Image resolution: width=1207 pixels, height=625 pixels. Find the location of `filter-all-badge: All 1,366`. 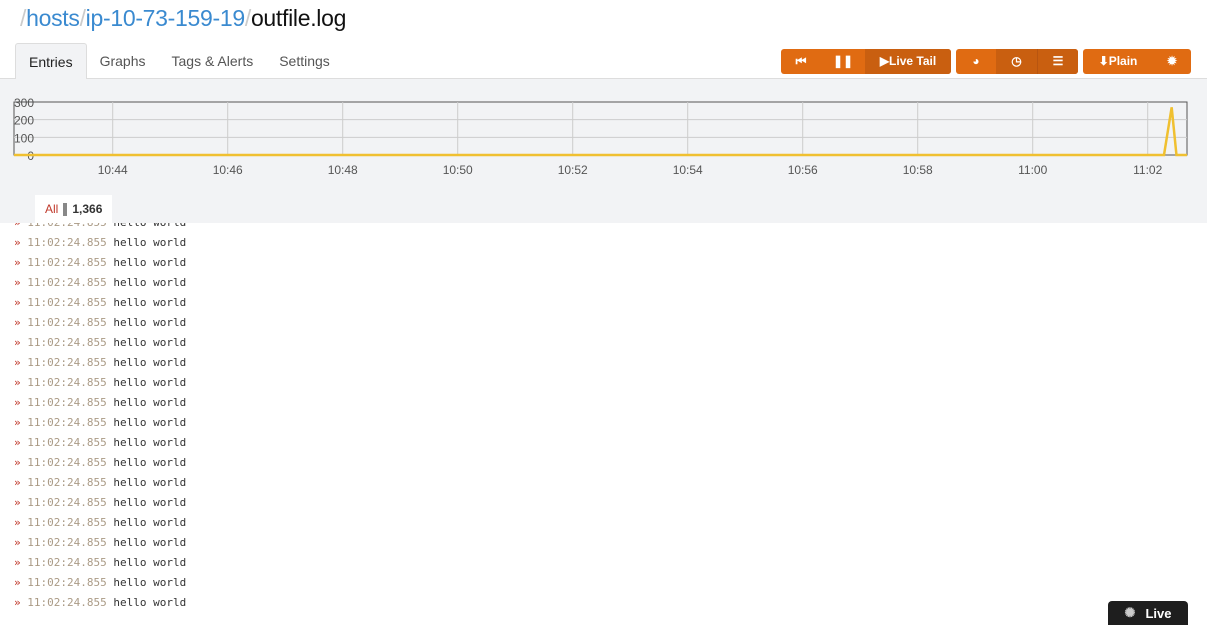

filter-all-badge: All 1,366 is located at coordinates (74, 209).